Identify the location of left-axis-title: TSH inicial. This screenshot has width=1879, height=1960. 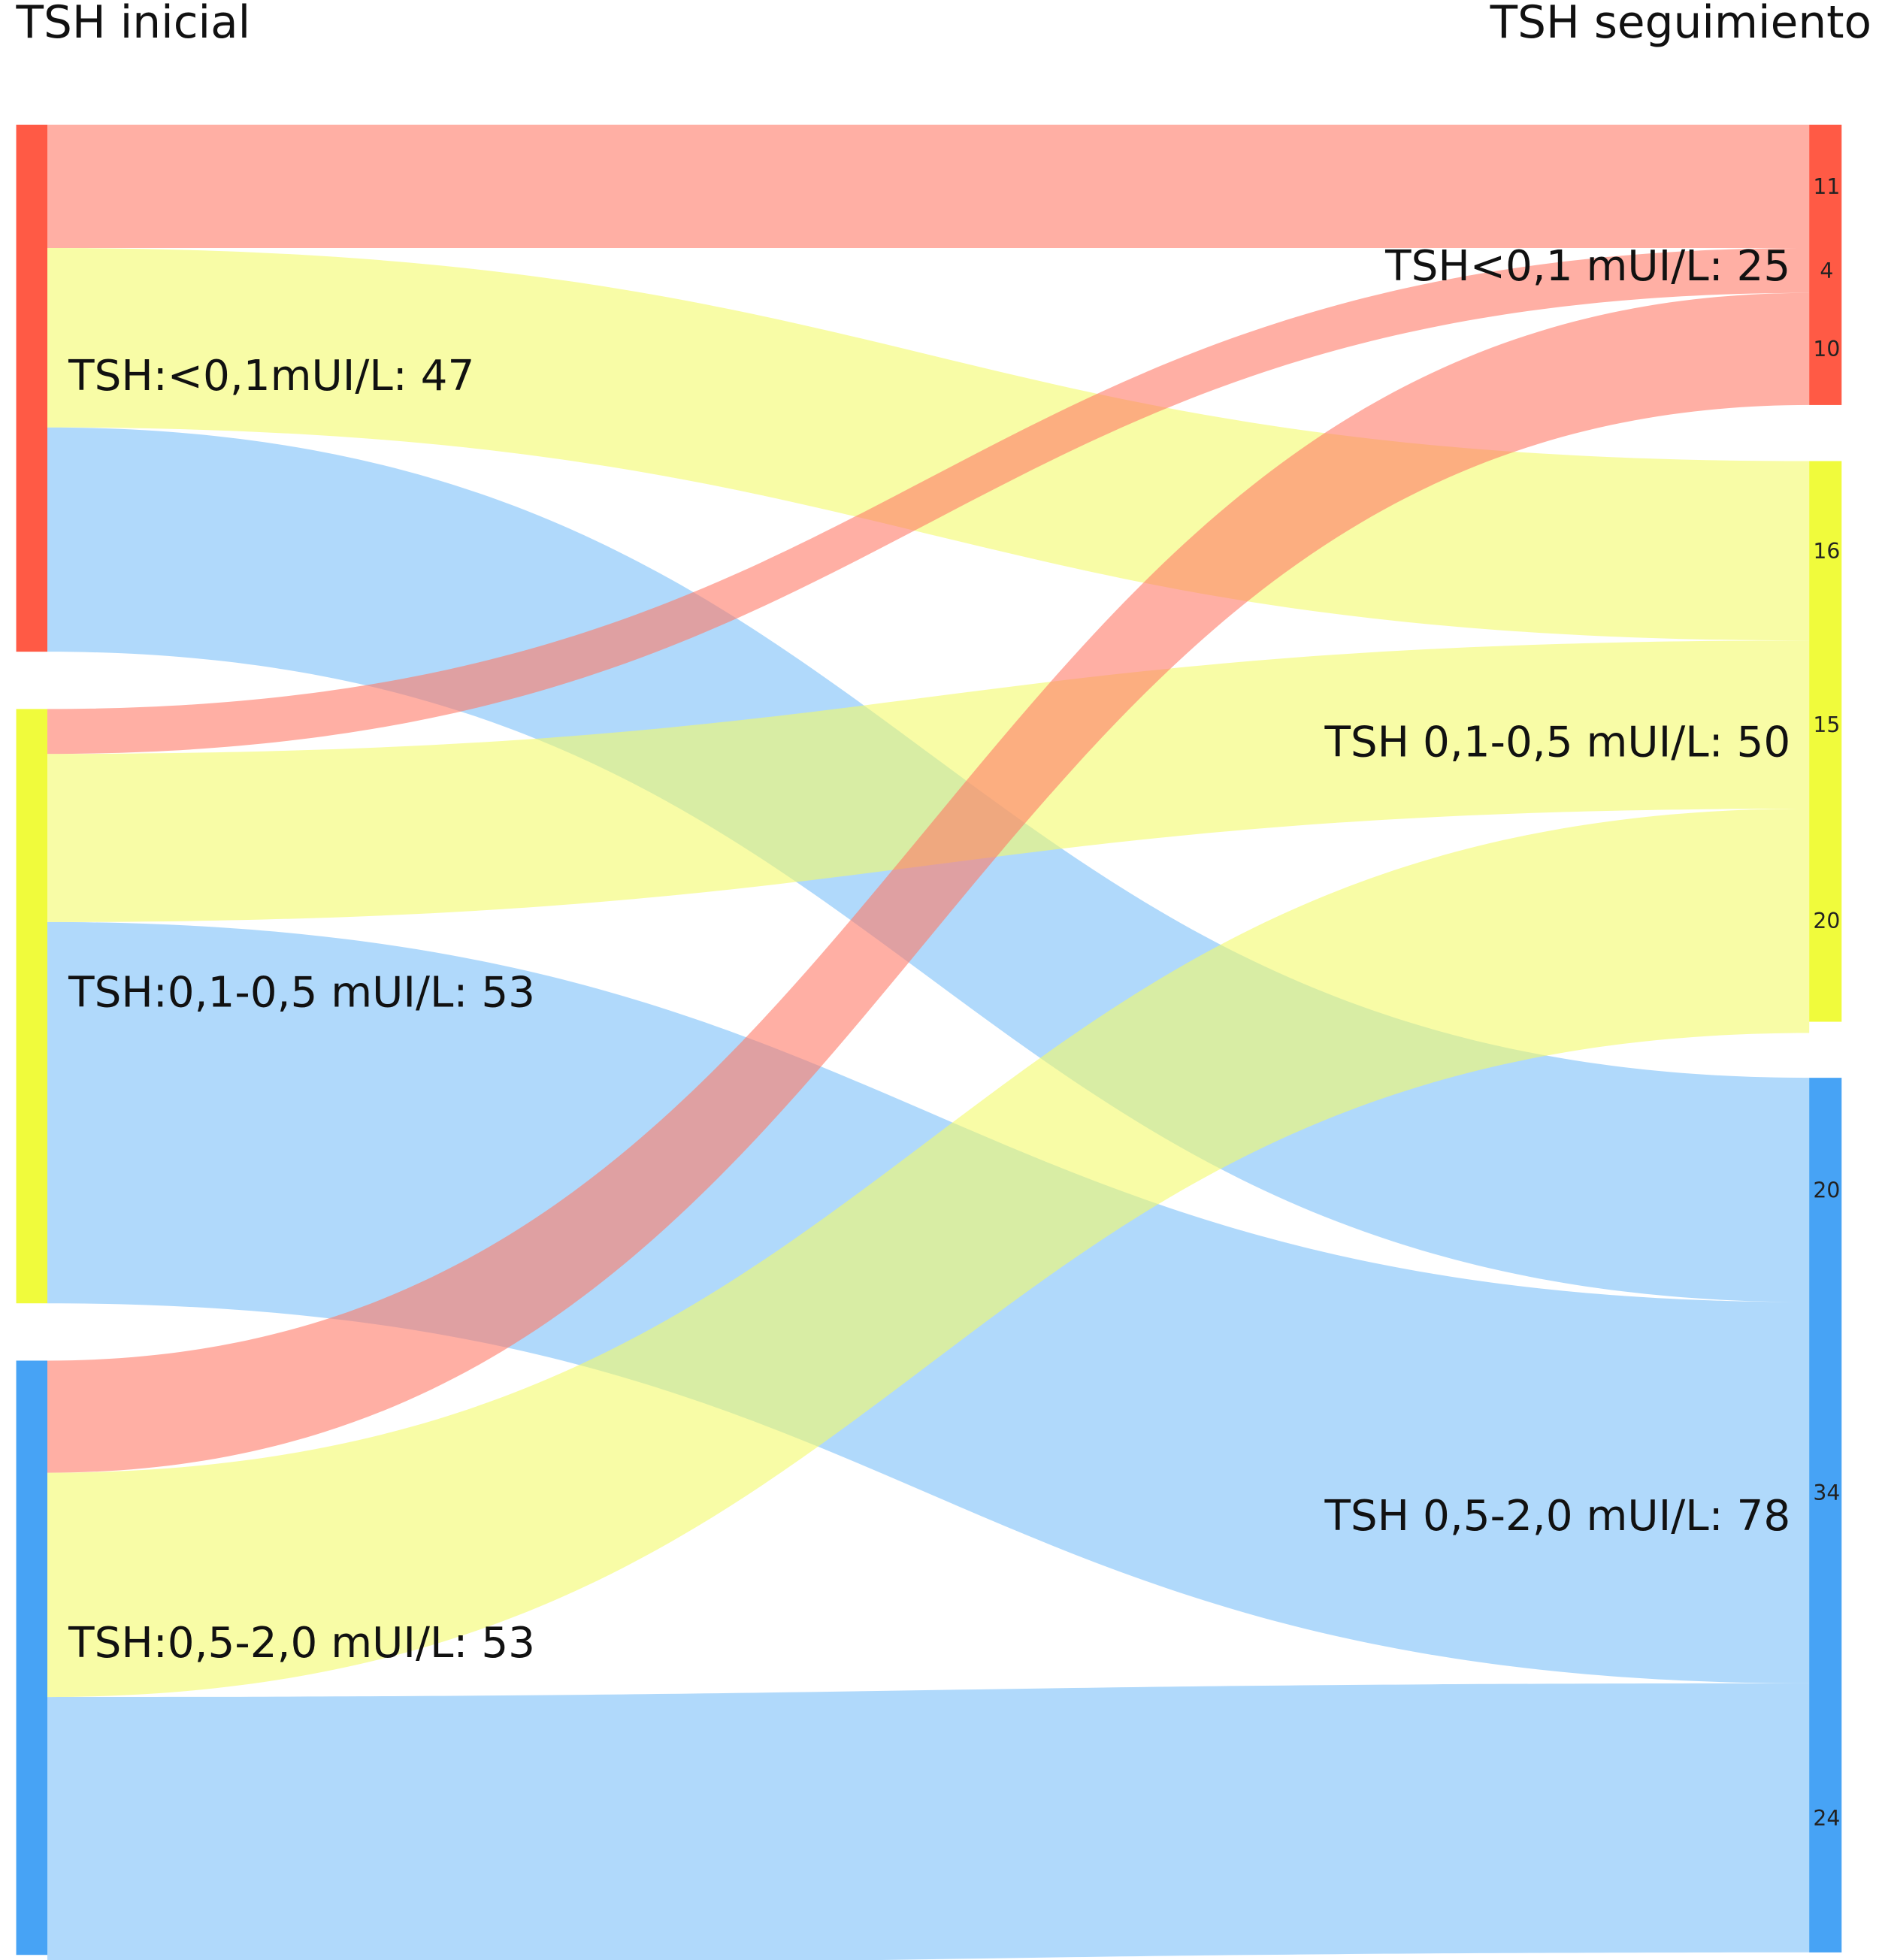
(134, 24).